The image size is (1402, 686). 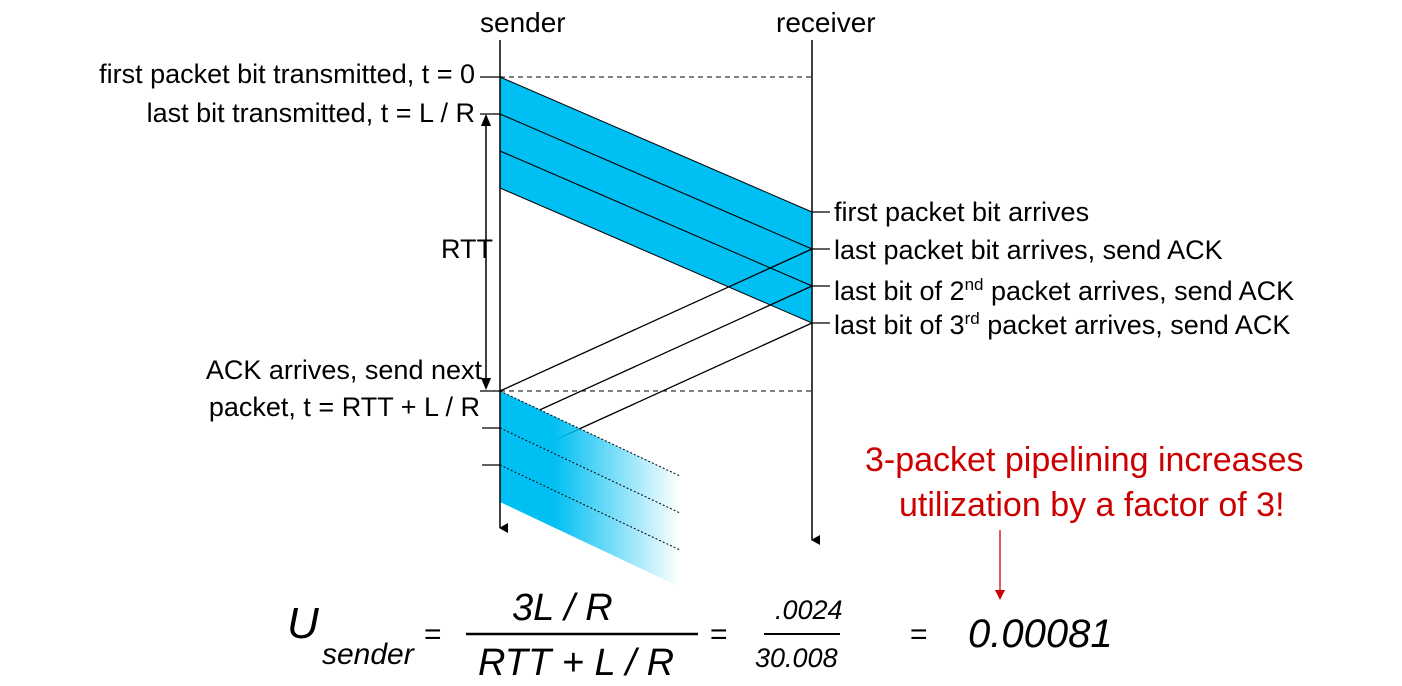 I want to click on callout-line-1: 3-packet pipelining increases, so click(x=1084, y=460).